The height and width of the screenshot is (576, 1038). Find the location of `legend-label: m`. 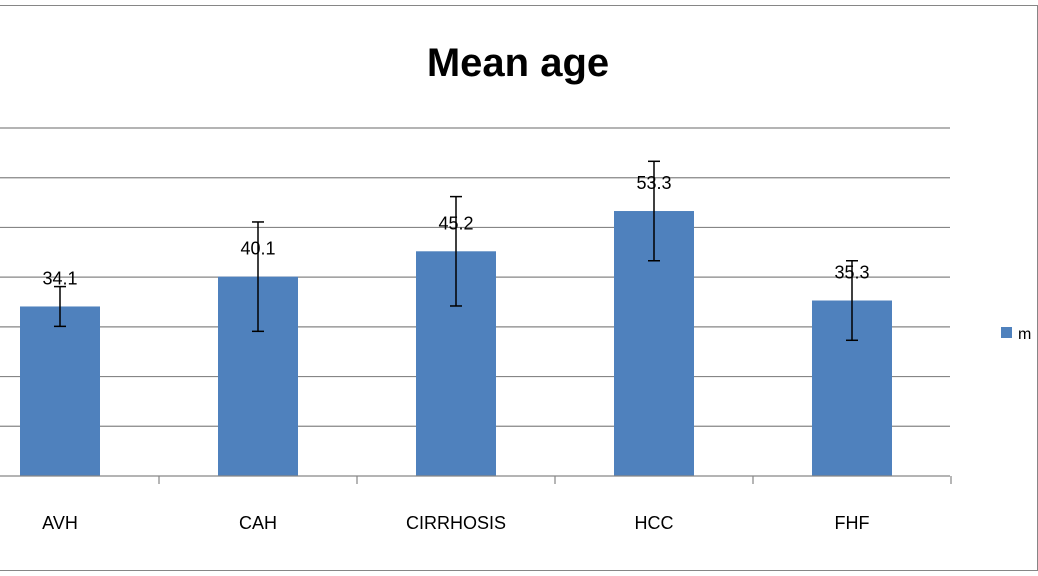

legend-label: m is located at coordinates (1024, 334).